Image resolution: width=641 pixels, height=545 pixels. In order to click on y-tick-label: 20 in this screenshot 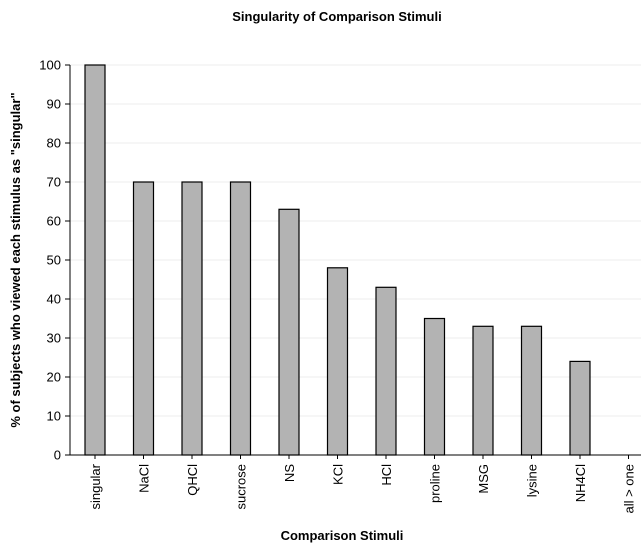, I will do `click(54, 377)`.